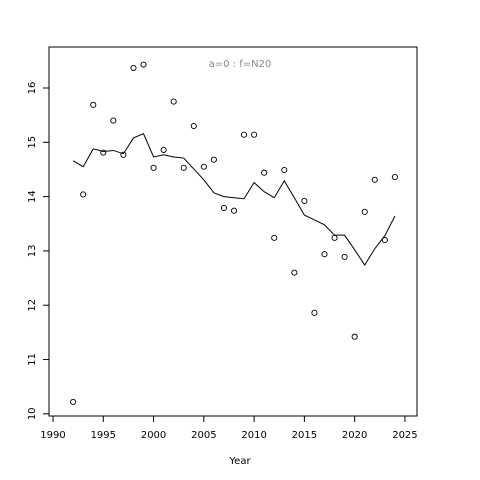  I want to click on x-tick-label: 1990, so click(52, 435).